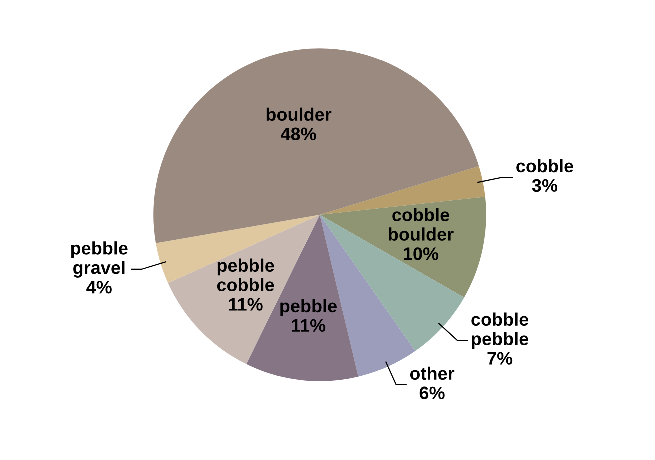  What do you see at coordinates (403, 247) in the screenshot?
I see `pie-slice` at bounding box center [403, 247].